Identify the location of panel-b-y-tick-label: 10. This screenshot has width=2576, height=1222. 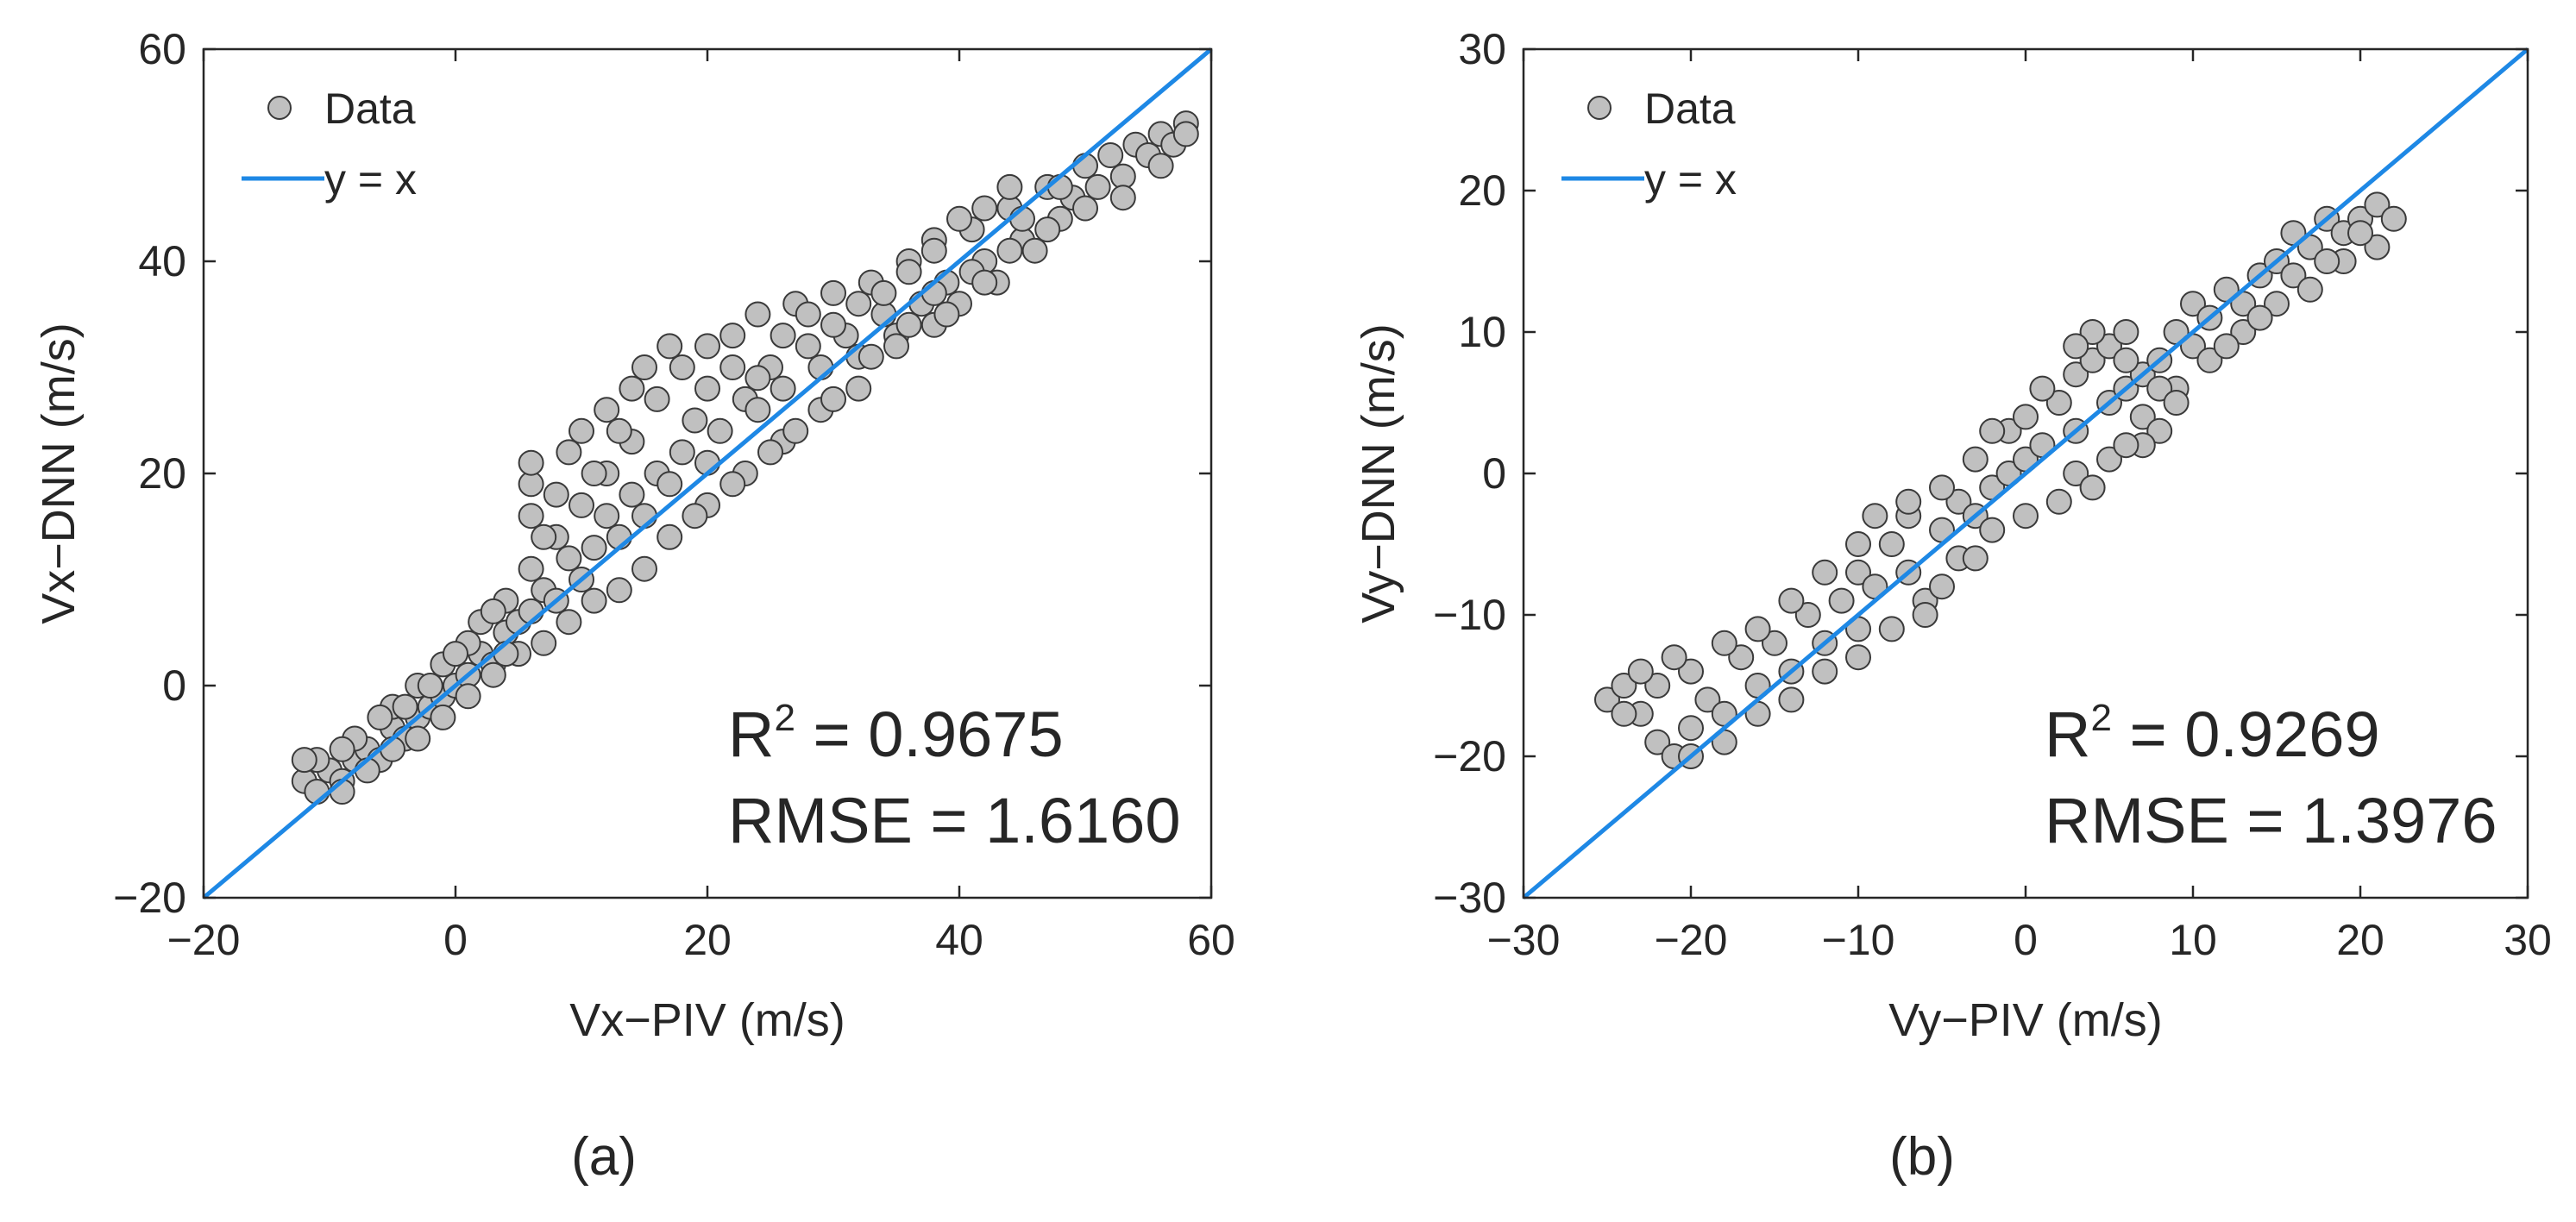
(1482, 332).